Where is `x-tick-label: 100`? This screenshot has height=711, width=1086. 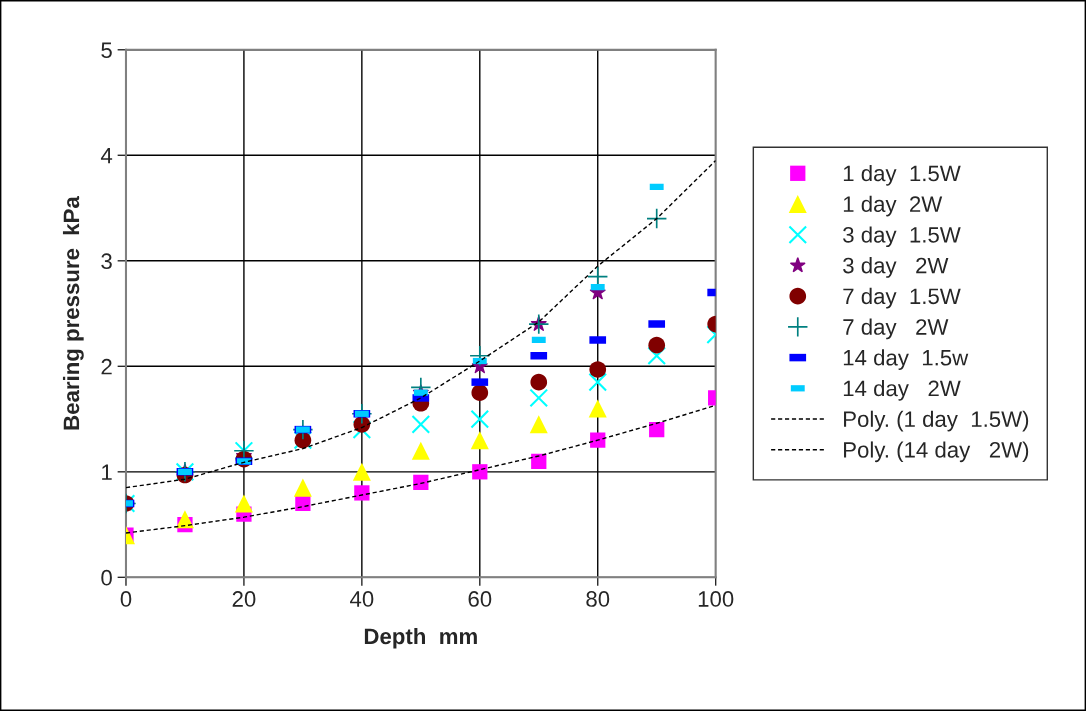
x-tick-label: 100 is located at coordinates (716, 599).